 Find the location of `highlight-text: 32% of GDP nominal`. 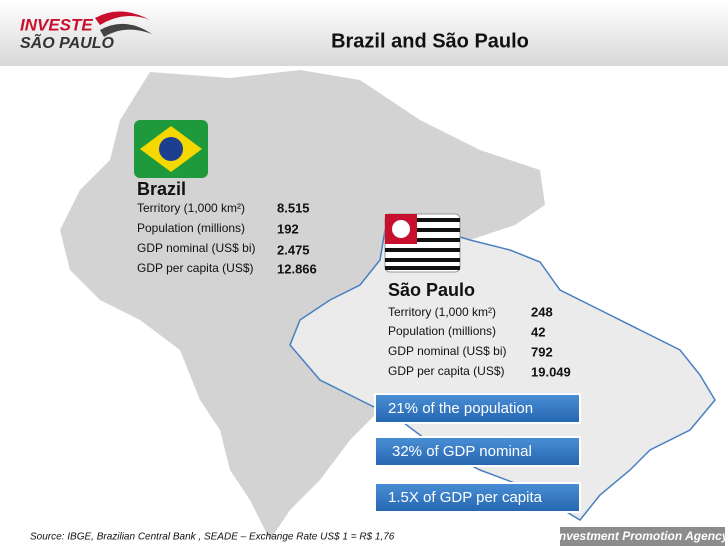

highlight-text: 32% of GDP nominal is located at coordinates (462, 451).